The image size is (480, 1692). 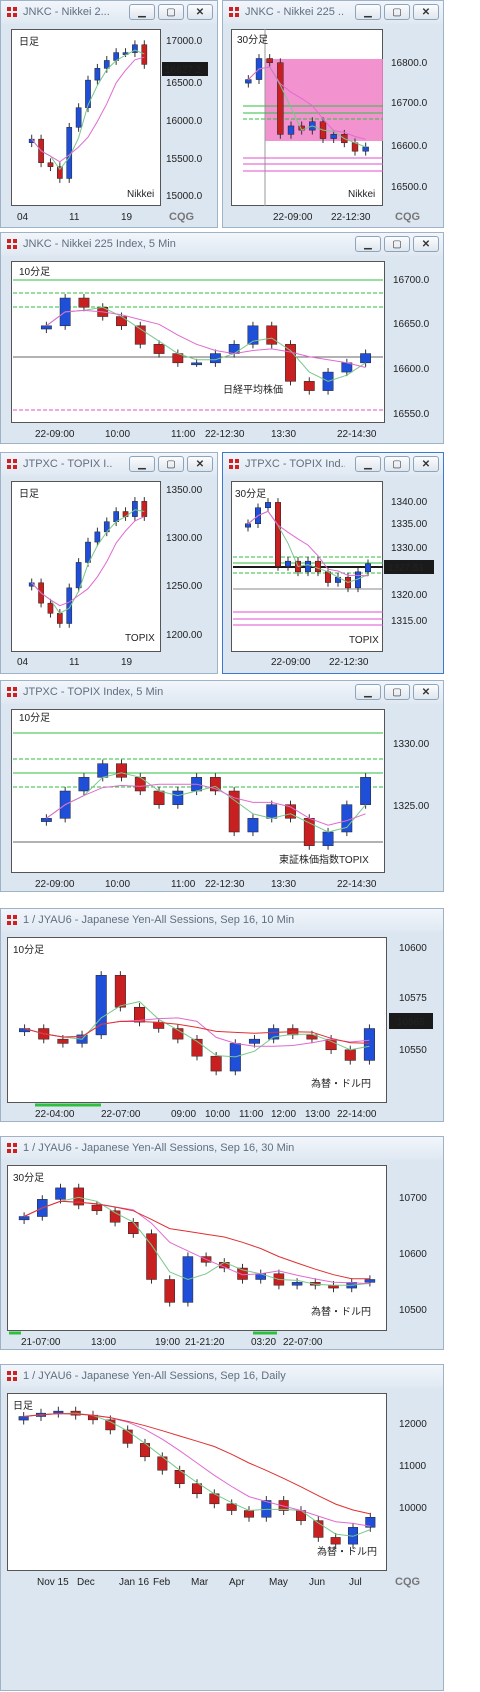 I want to click on time-tick: 10:00, so click(x=117, y=434).